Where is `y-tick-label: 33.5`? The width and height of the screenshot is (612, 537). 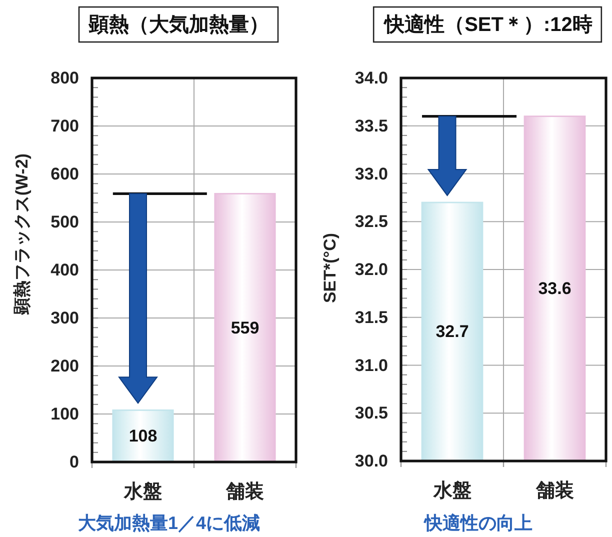 y-tick-label: 33.5 is located at coordinates (371, 126).